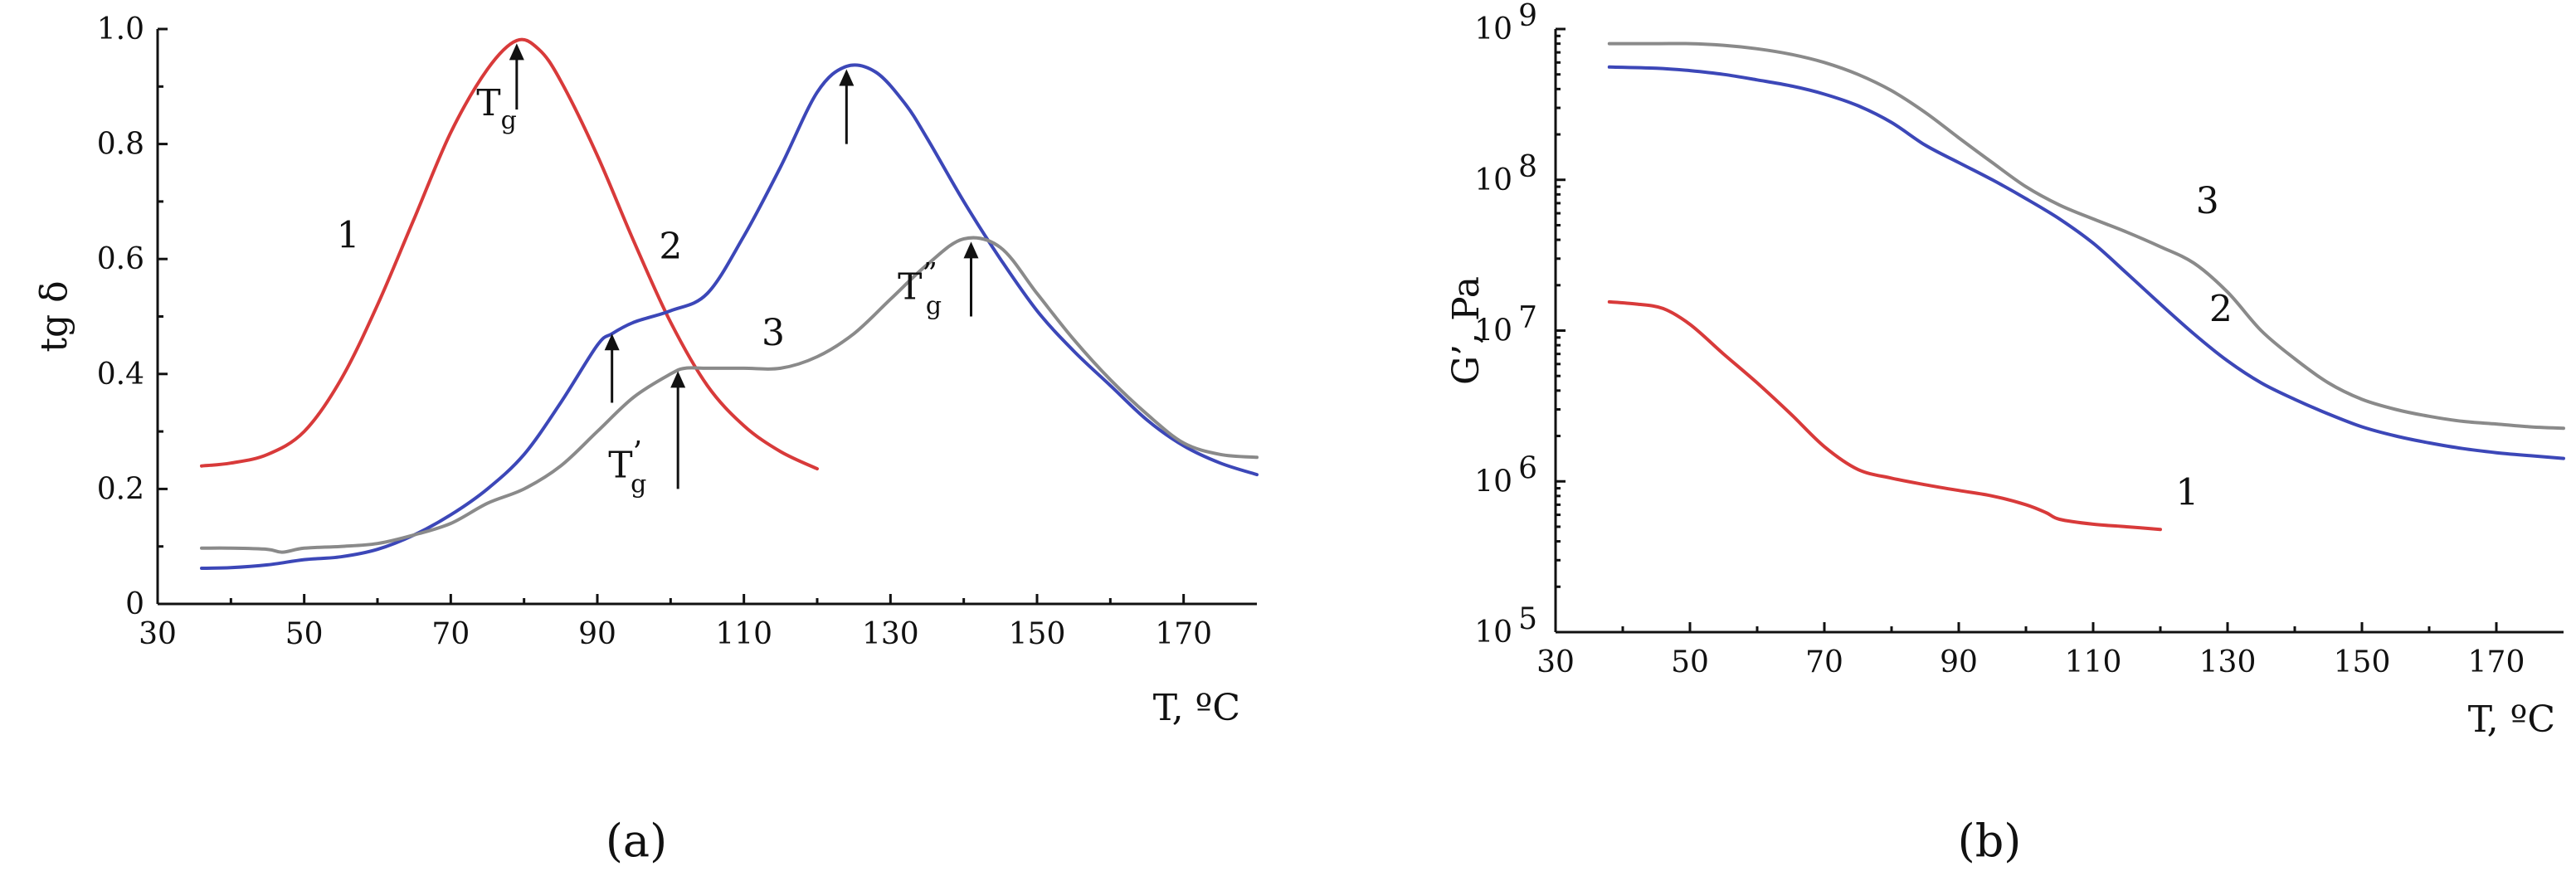 The width and height of the screenshot is (2576, 881). Describe the element at coordinates (120, 489) in the screenshot. I see `y-tick-label: 0.2` at that location.